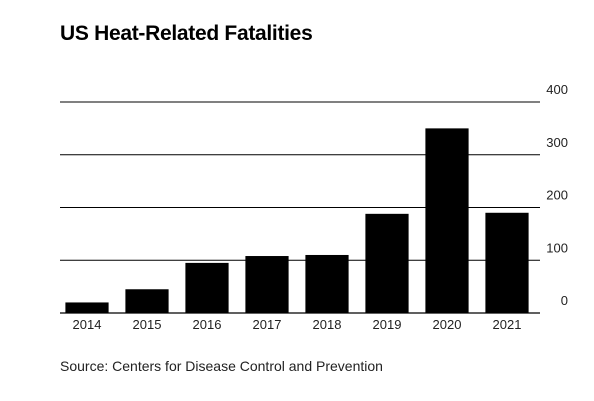  I want to click on y-tick-label: 300, so click(557, 142).